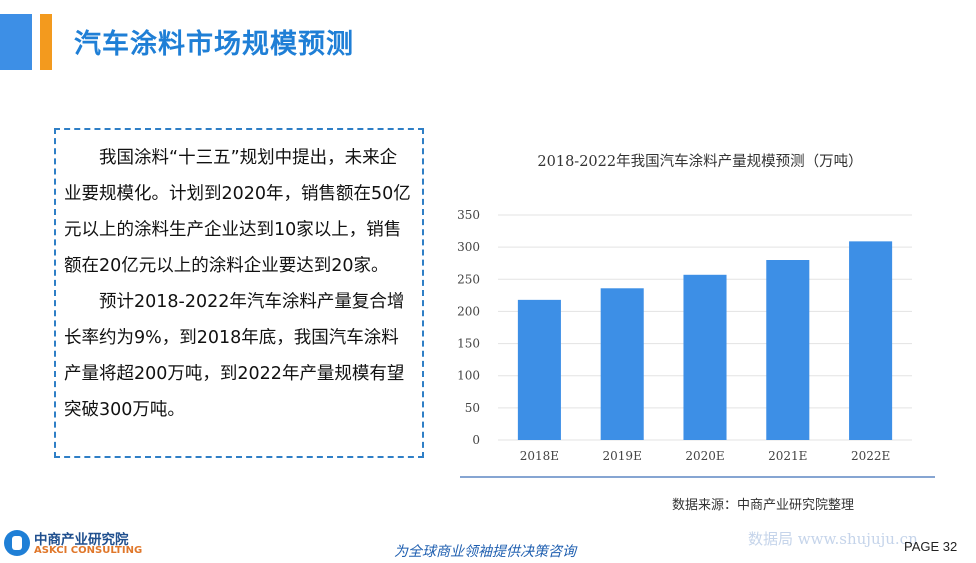 The image size is (976, 563). Describe the element at coordinates (16, 42) in the screenshot. I see `title-accent-blue` at that location.